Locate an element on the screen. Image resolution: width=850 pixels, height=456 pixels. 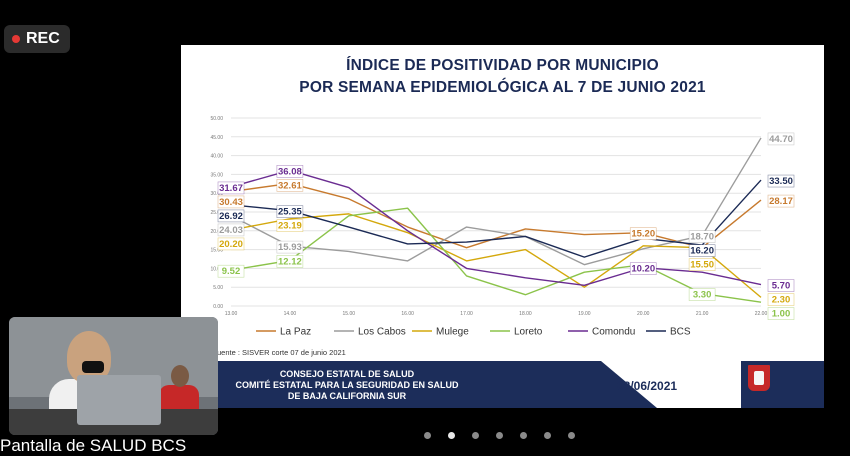
y-tick-label: 40.00 is located at coordinates (216, 157).